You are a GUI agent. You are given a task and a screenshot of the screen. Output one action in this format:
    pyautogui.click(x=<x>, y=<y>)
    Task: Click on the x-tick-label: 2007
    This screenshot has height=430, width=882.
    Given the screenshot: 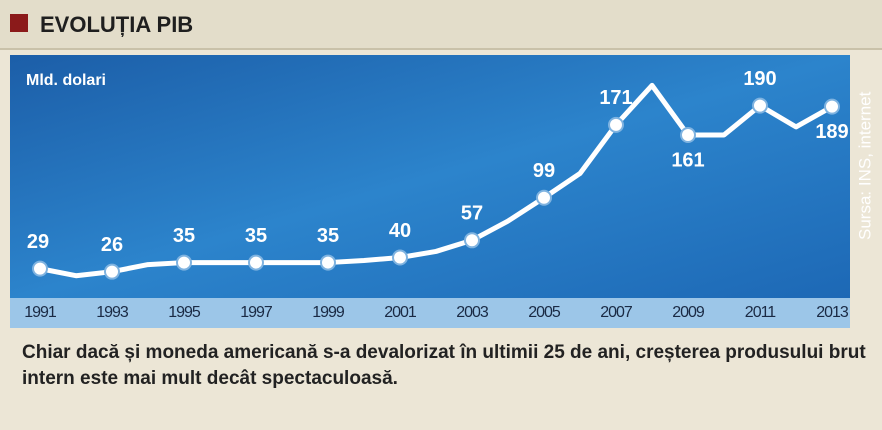 What is the action you would take?
    pyautogui.click(x=616, y=312)
    